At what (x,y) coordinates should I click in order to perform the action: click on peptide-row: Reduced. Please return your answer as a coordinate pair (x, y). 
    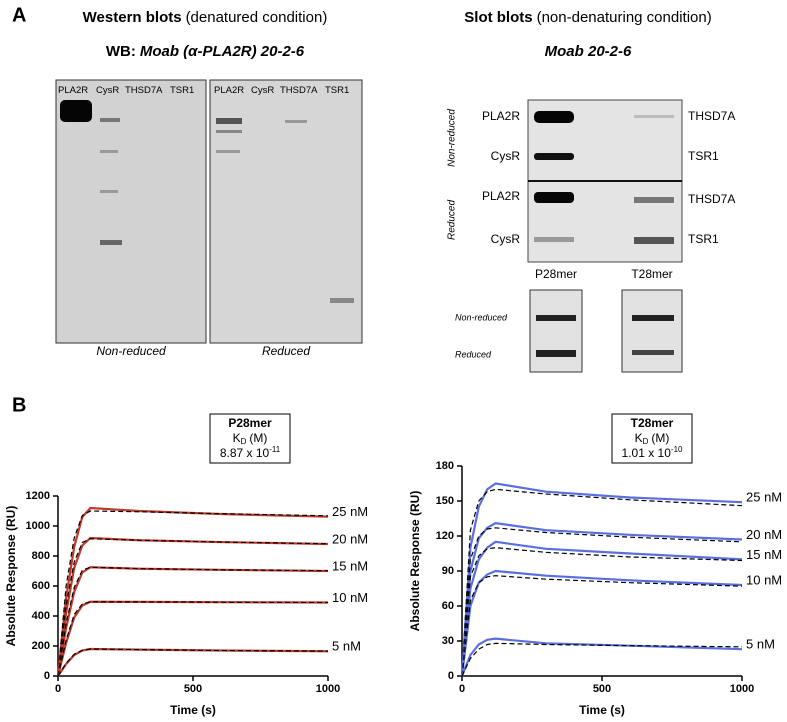
    Looking at the image, I should click on (473, 354).